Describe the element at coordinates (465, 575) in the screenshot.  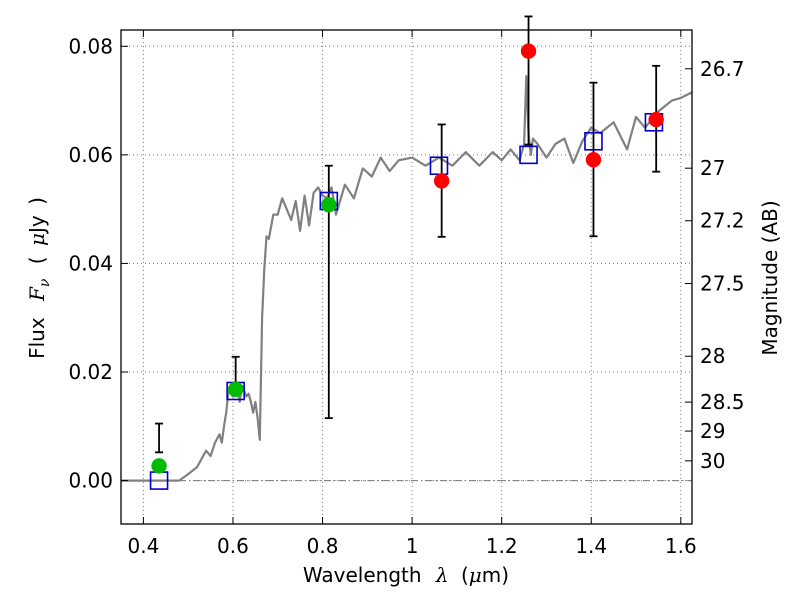
I see `x-axis-label-unit-open: (` at that location.